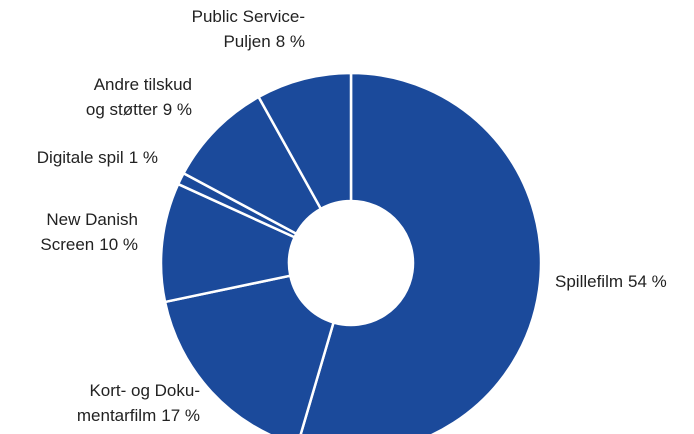 The image size is (694, 434). I want to click on slice-label: Digitale spil 1 %, so click(97, 157).